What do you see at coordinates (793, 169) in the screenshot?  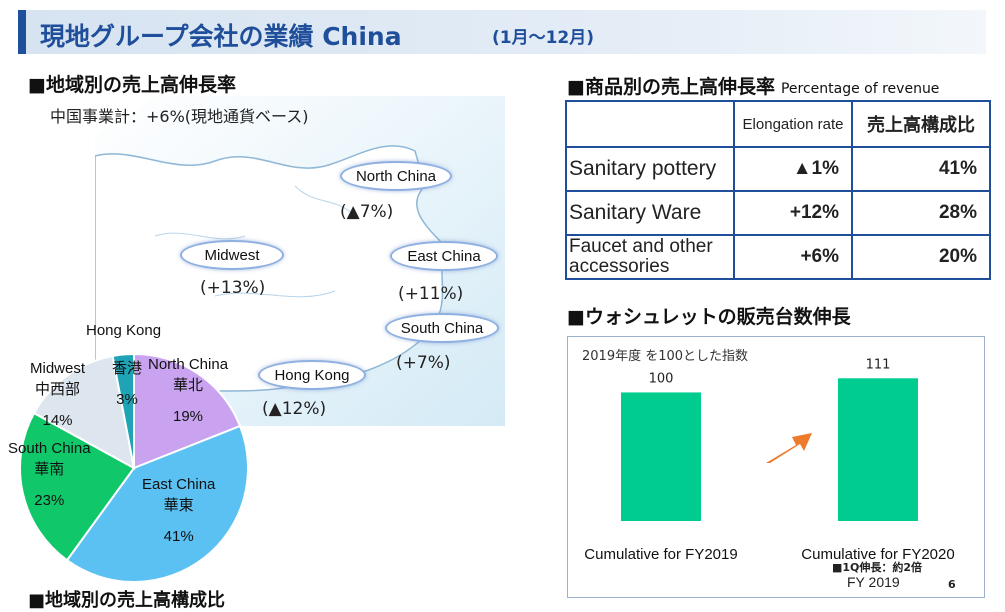 I see `product-rate: ▲1%` at bounding box center [793, 169].